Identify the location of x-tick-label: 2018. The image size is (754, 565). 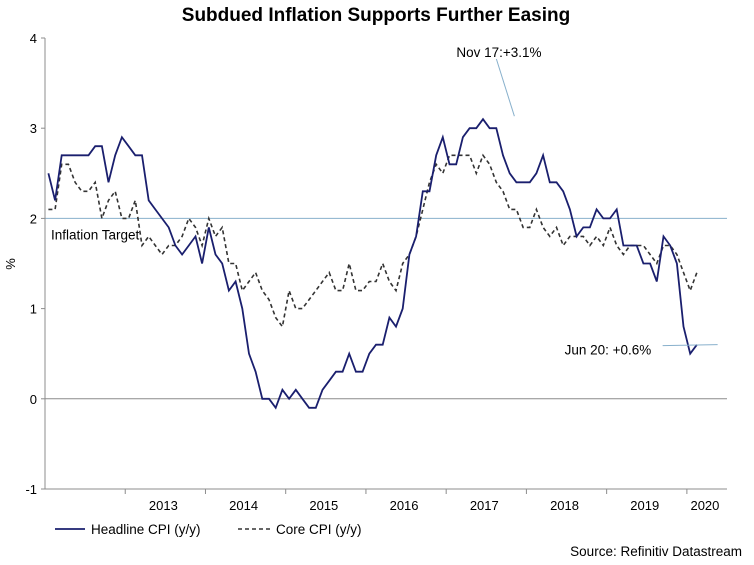
(564, 505).